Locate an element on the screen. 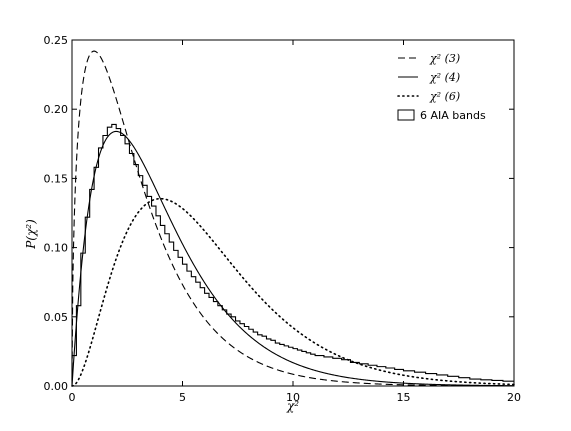 This screenshot has width=571, height=431. legend-label: 6 AIA bands is located at coordinates (453, 115).